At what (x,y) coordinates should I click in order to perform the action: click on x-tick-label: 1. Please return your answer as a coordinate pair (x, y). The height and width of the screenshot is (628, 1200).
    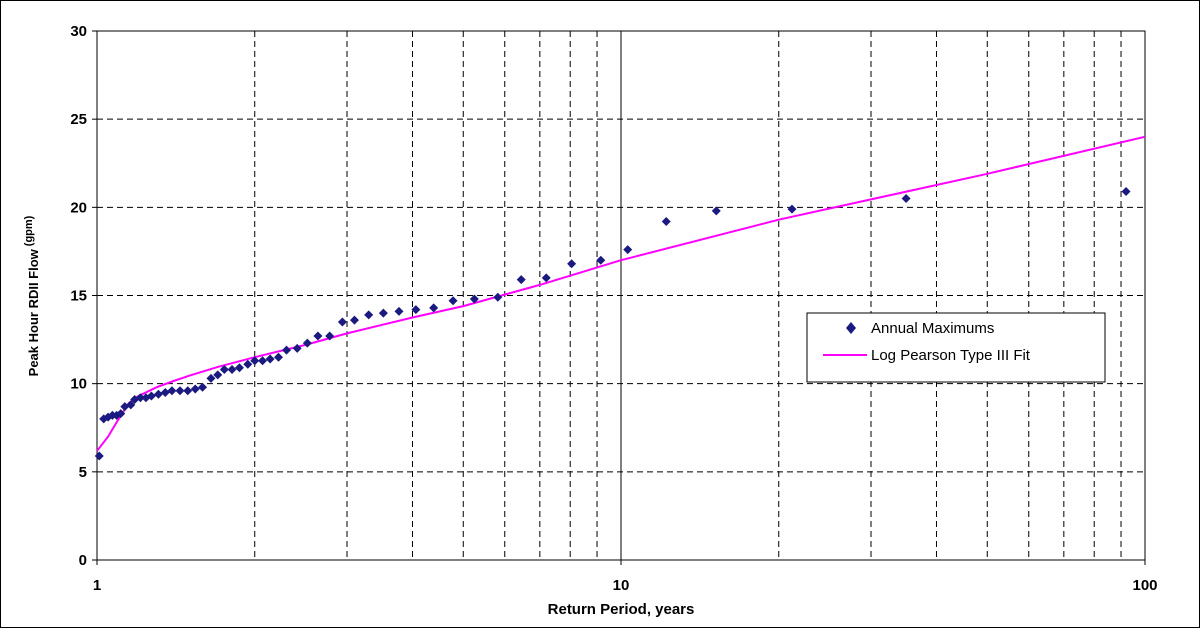
    Looking at the image, I should click on (97, 585).